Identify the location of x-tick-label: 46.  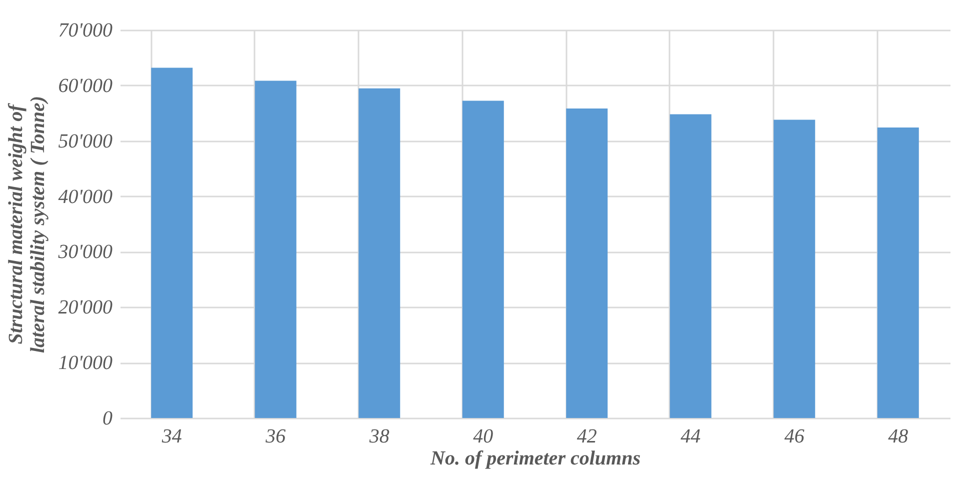
(794, 437).